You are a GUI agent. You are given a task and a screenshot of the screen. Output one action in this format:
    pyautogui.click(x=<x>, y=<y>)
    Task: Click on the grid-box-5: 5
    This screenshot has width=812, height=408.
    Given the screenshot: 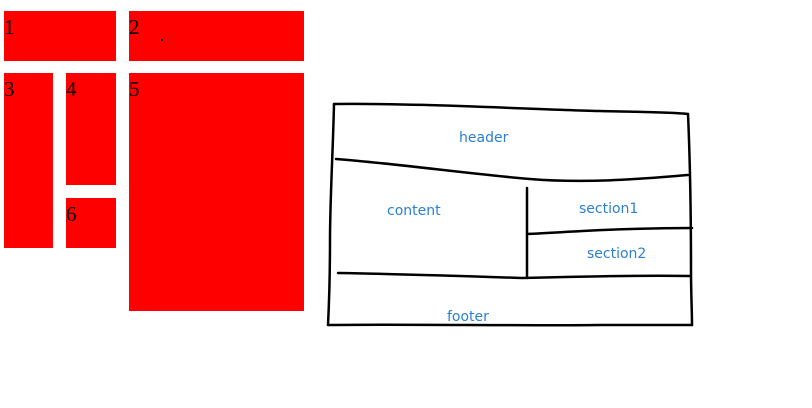 What is the action you would take?
    pyautogui.click(x=216, y=192)
    